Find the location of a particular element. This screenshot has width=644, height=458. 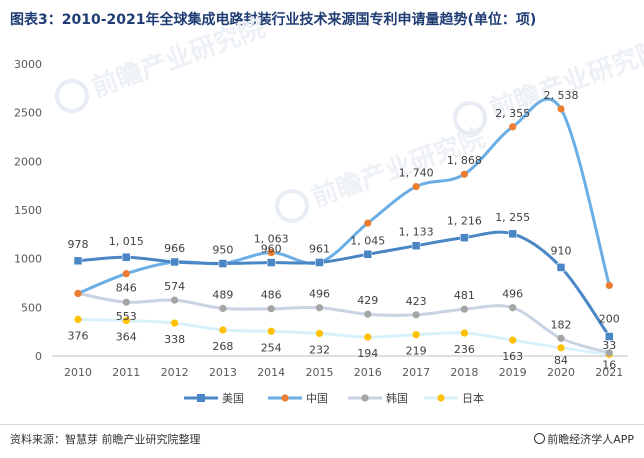

data-label: 1, 015 is located at coordinates (126, 241).